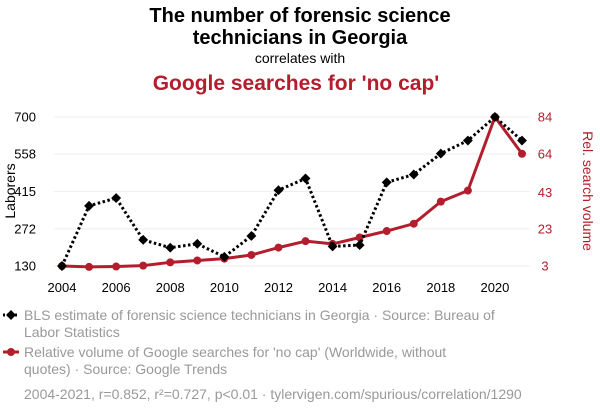  What do you see at coordinates (332, 287) in the screenshot?
I see `x-tick-label: 2014` at bounding box center [332, 287].